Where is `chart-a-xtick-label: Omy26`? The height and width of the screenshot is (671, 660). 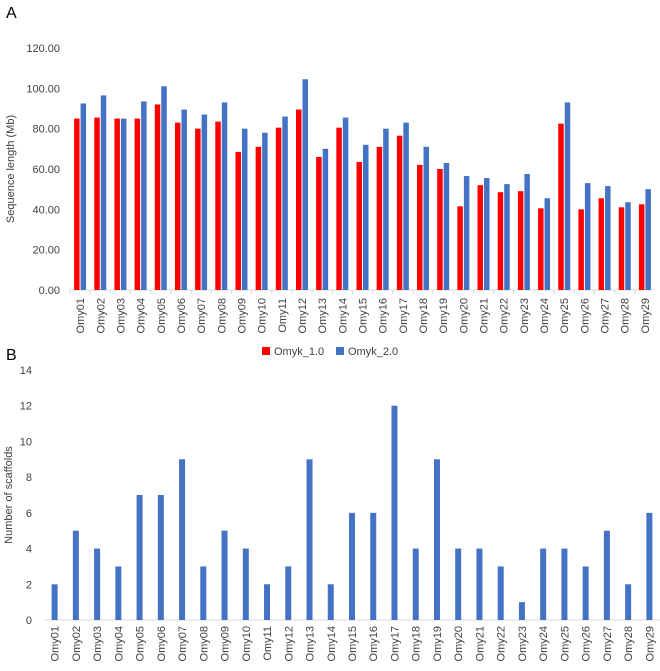 chart-a-xtick-label: Omy26 is located at coordinates (585, 315).